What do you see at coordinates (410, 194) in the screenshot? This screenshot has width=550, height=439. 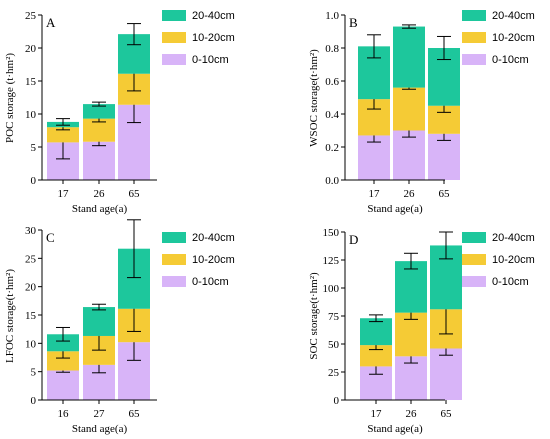 I see `panel-b-xtick-label: 26` at bounding box center [410, 194].